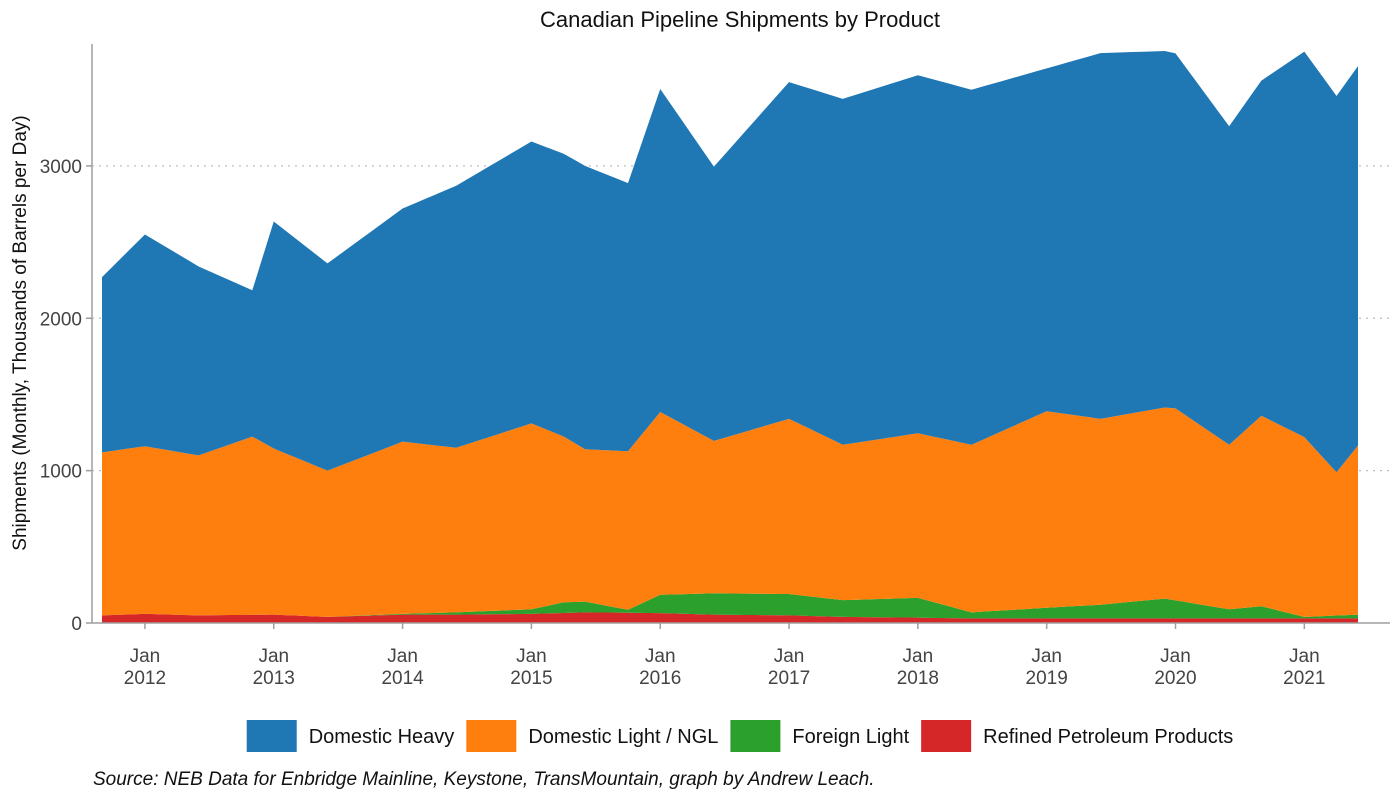  I want to click on x-tick-year-2020: 2020, so click(1175, 678).